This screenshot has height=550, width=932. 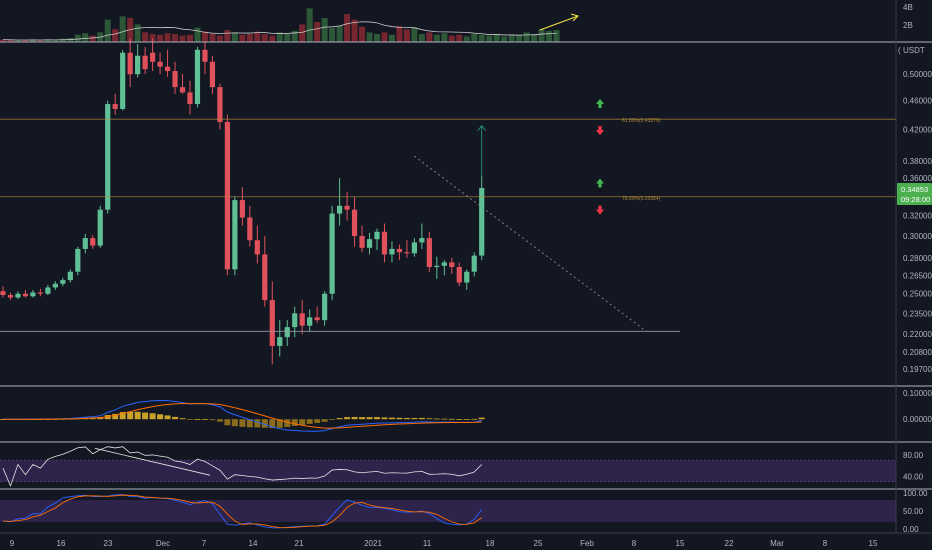 What do you see at coordinates (913, 455) in the screenshot?
I see `rsi-axis-tick: 80.00` at bounding box center [913, 455].